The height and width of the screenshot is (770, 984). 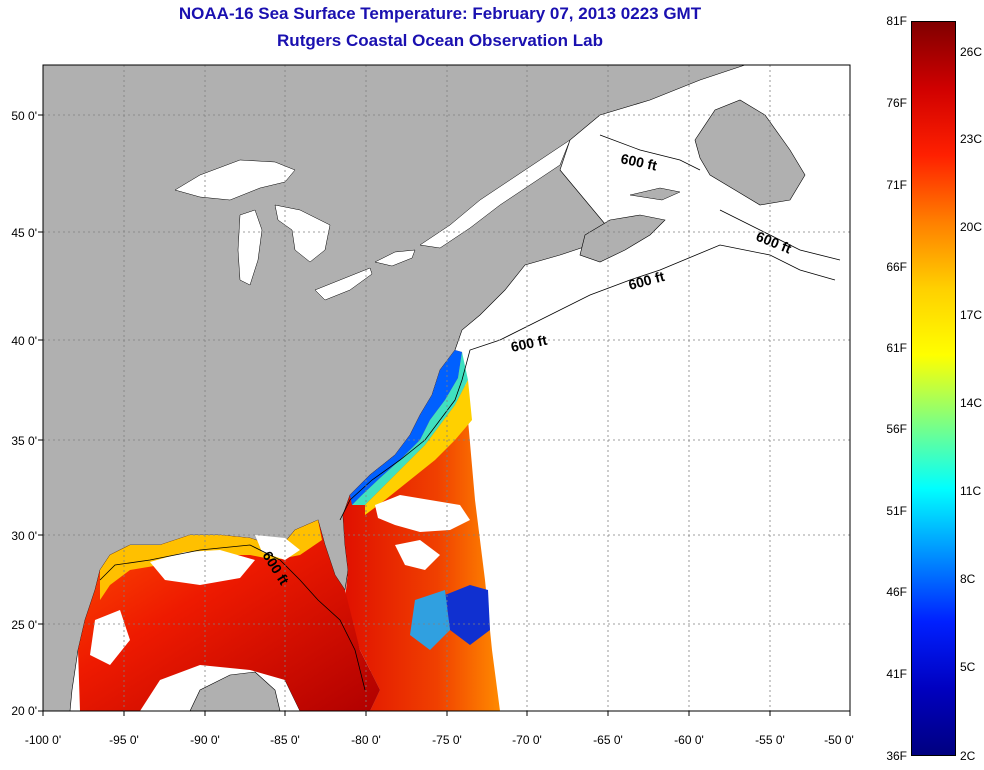 What do you see at coordinates (608, 740) in the screenshot?
I see `lon-label: -65 0'` at bounding box center [608, 740].